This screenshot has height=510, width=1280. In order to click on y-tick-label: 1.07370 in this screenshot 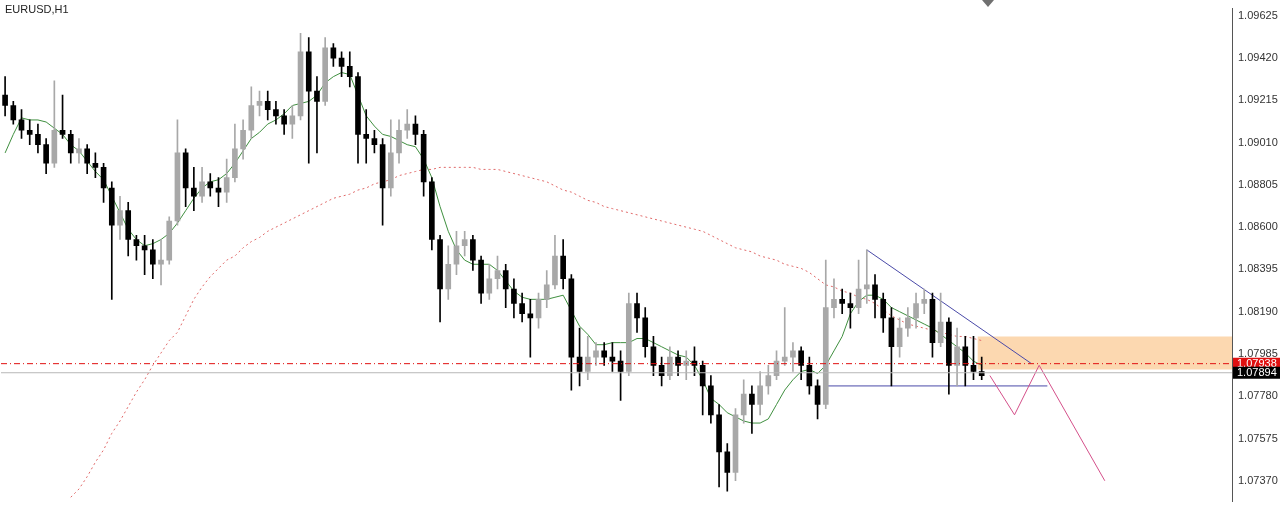, I will do `click(1258, 479)`.